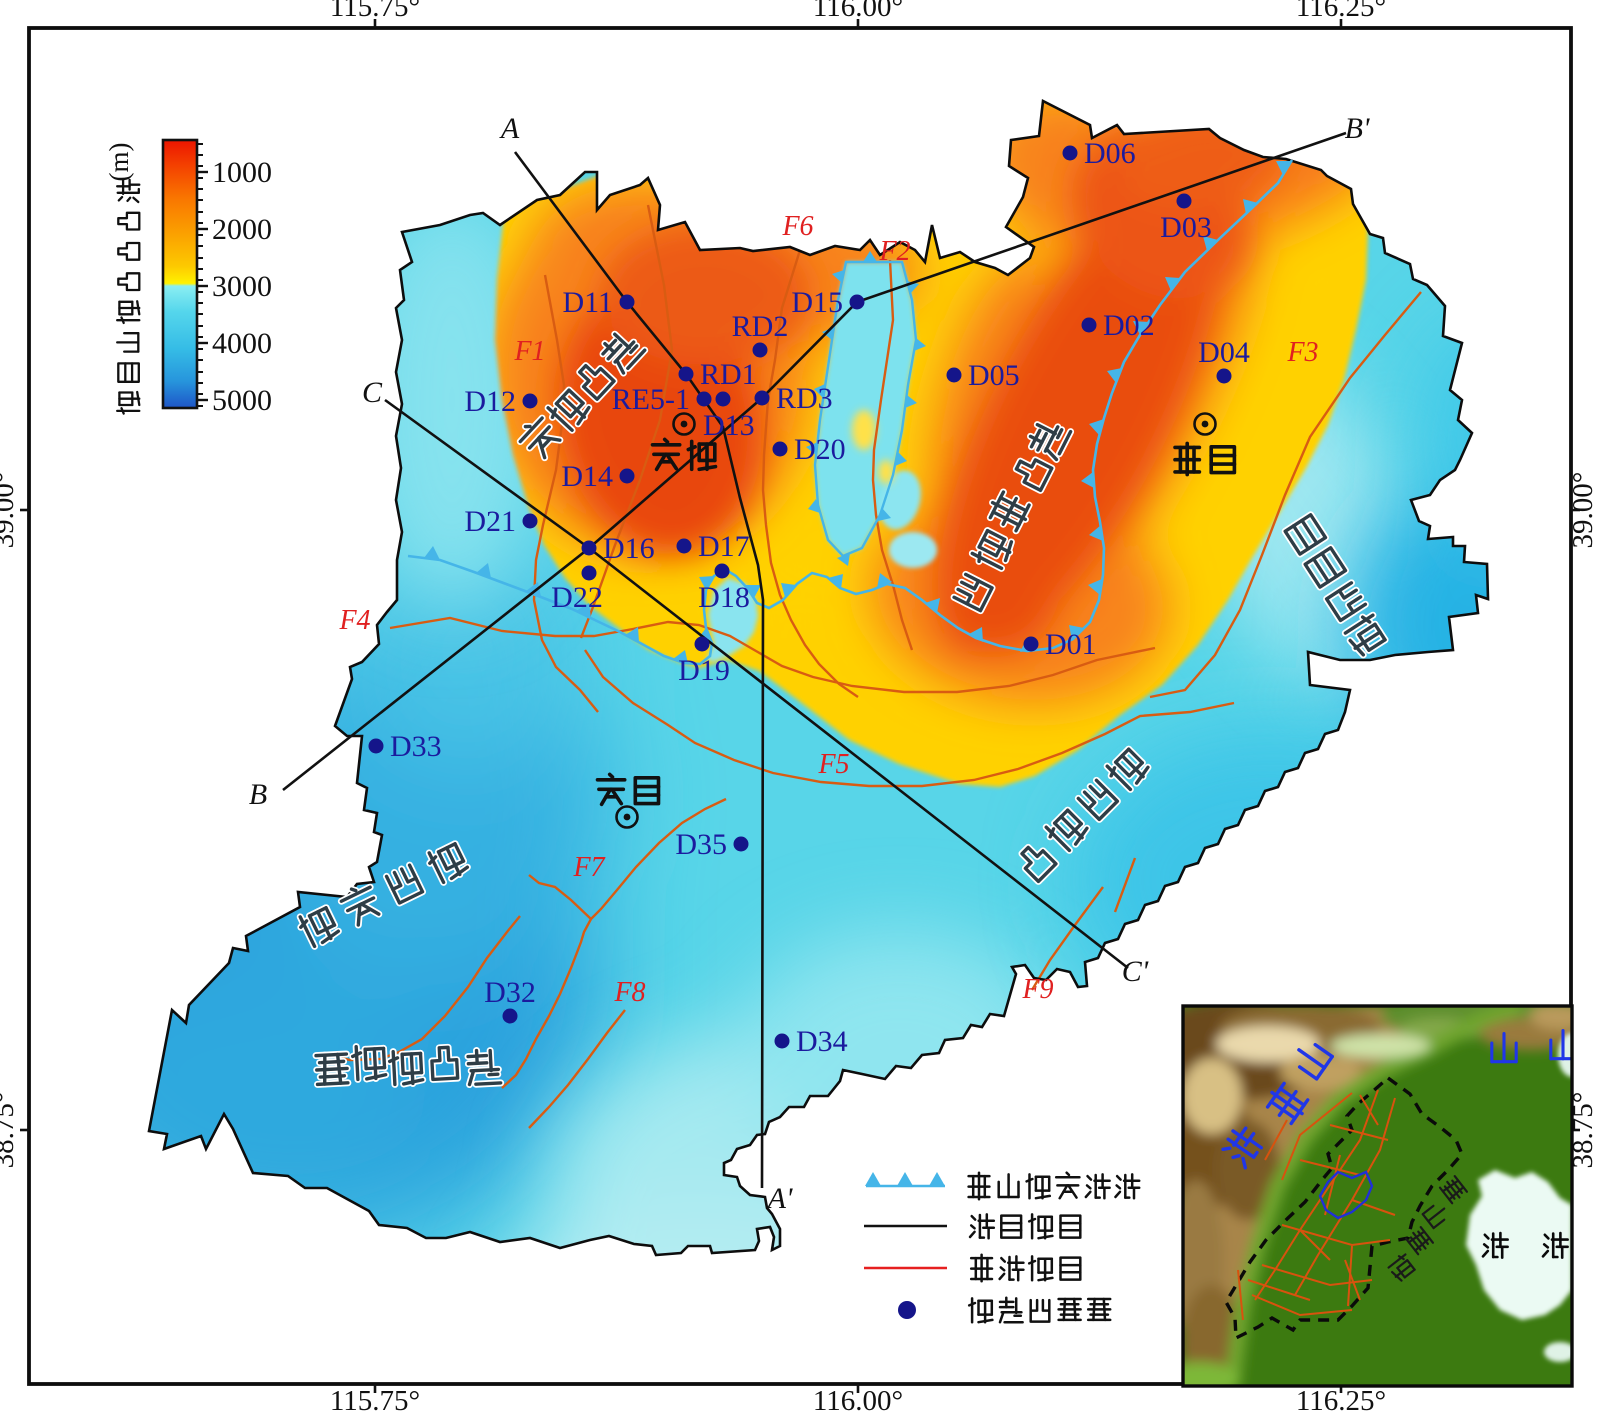  What do you see at coordinates (10, 1130) in the screenshot?
I see `svg-text: 38.75°` at bounding box center [10, 1130].